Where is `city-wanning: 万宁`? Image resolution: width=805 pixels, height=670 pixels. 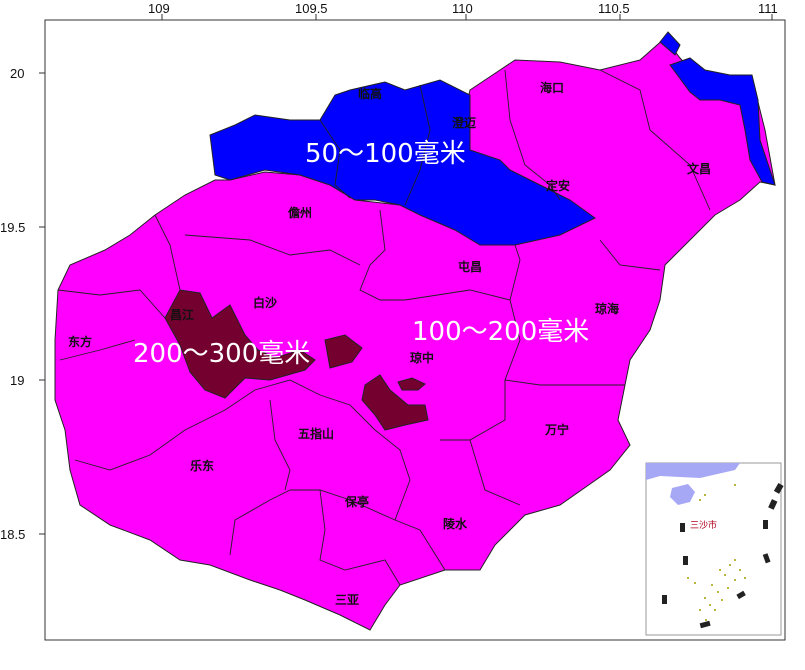
city-wanning: 万宁 is located at coordinates (556, 429).